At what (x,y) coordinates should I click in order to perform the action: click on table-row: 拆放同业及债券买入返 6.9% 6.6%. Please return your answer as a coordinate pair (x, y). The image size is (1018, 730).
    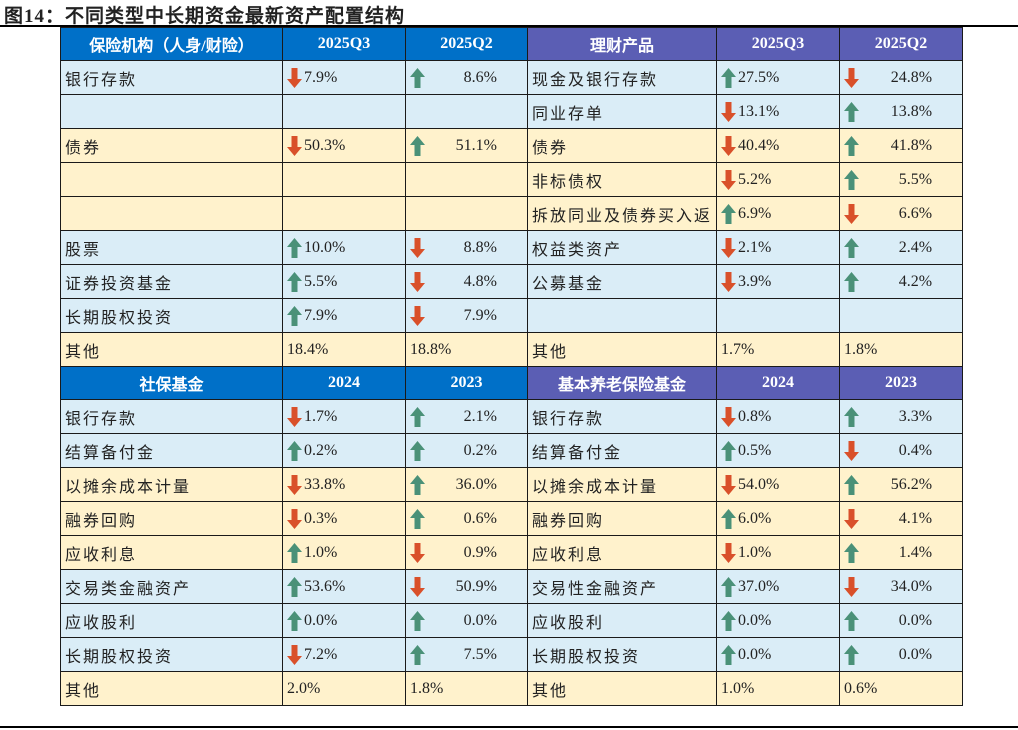
    Looking at the image, I should click on (512, 213).